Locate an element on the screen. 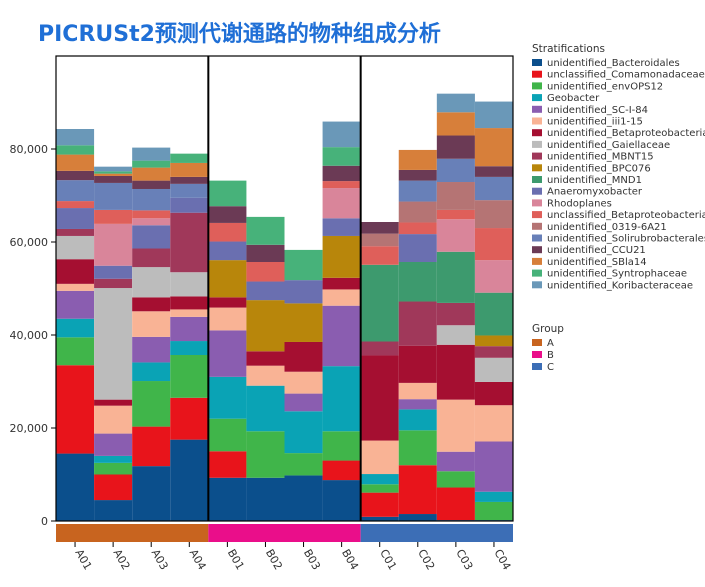 The width and height of the screenshot is (705, 587). x-tick-label: B01 is located at coordinates (236, 559).